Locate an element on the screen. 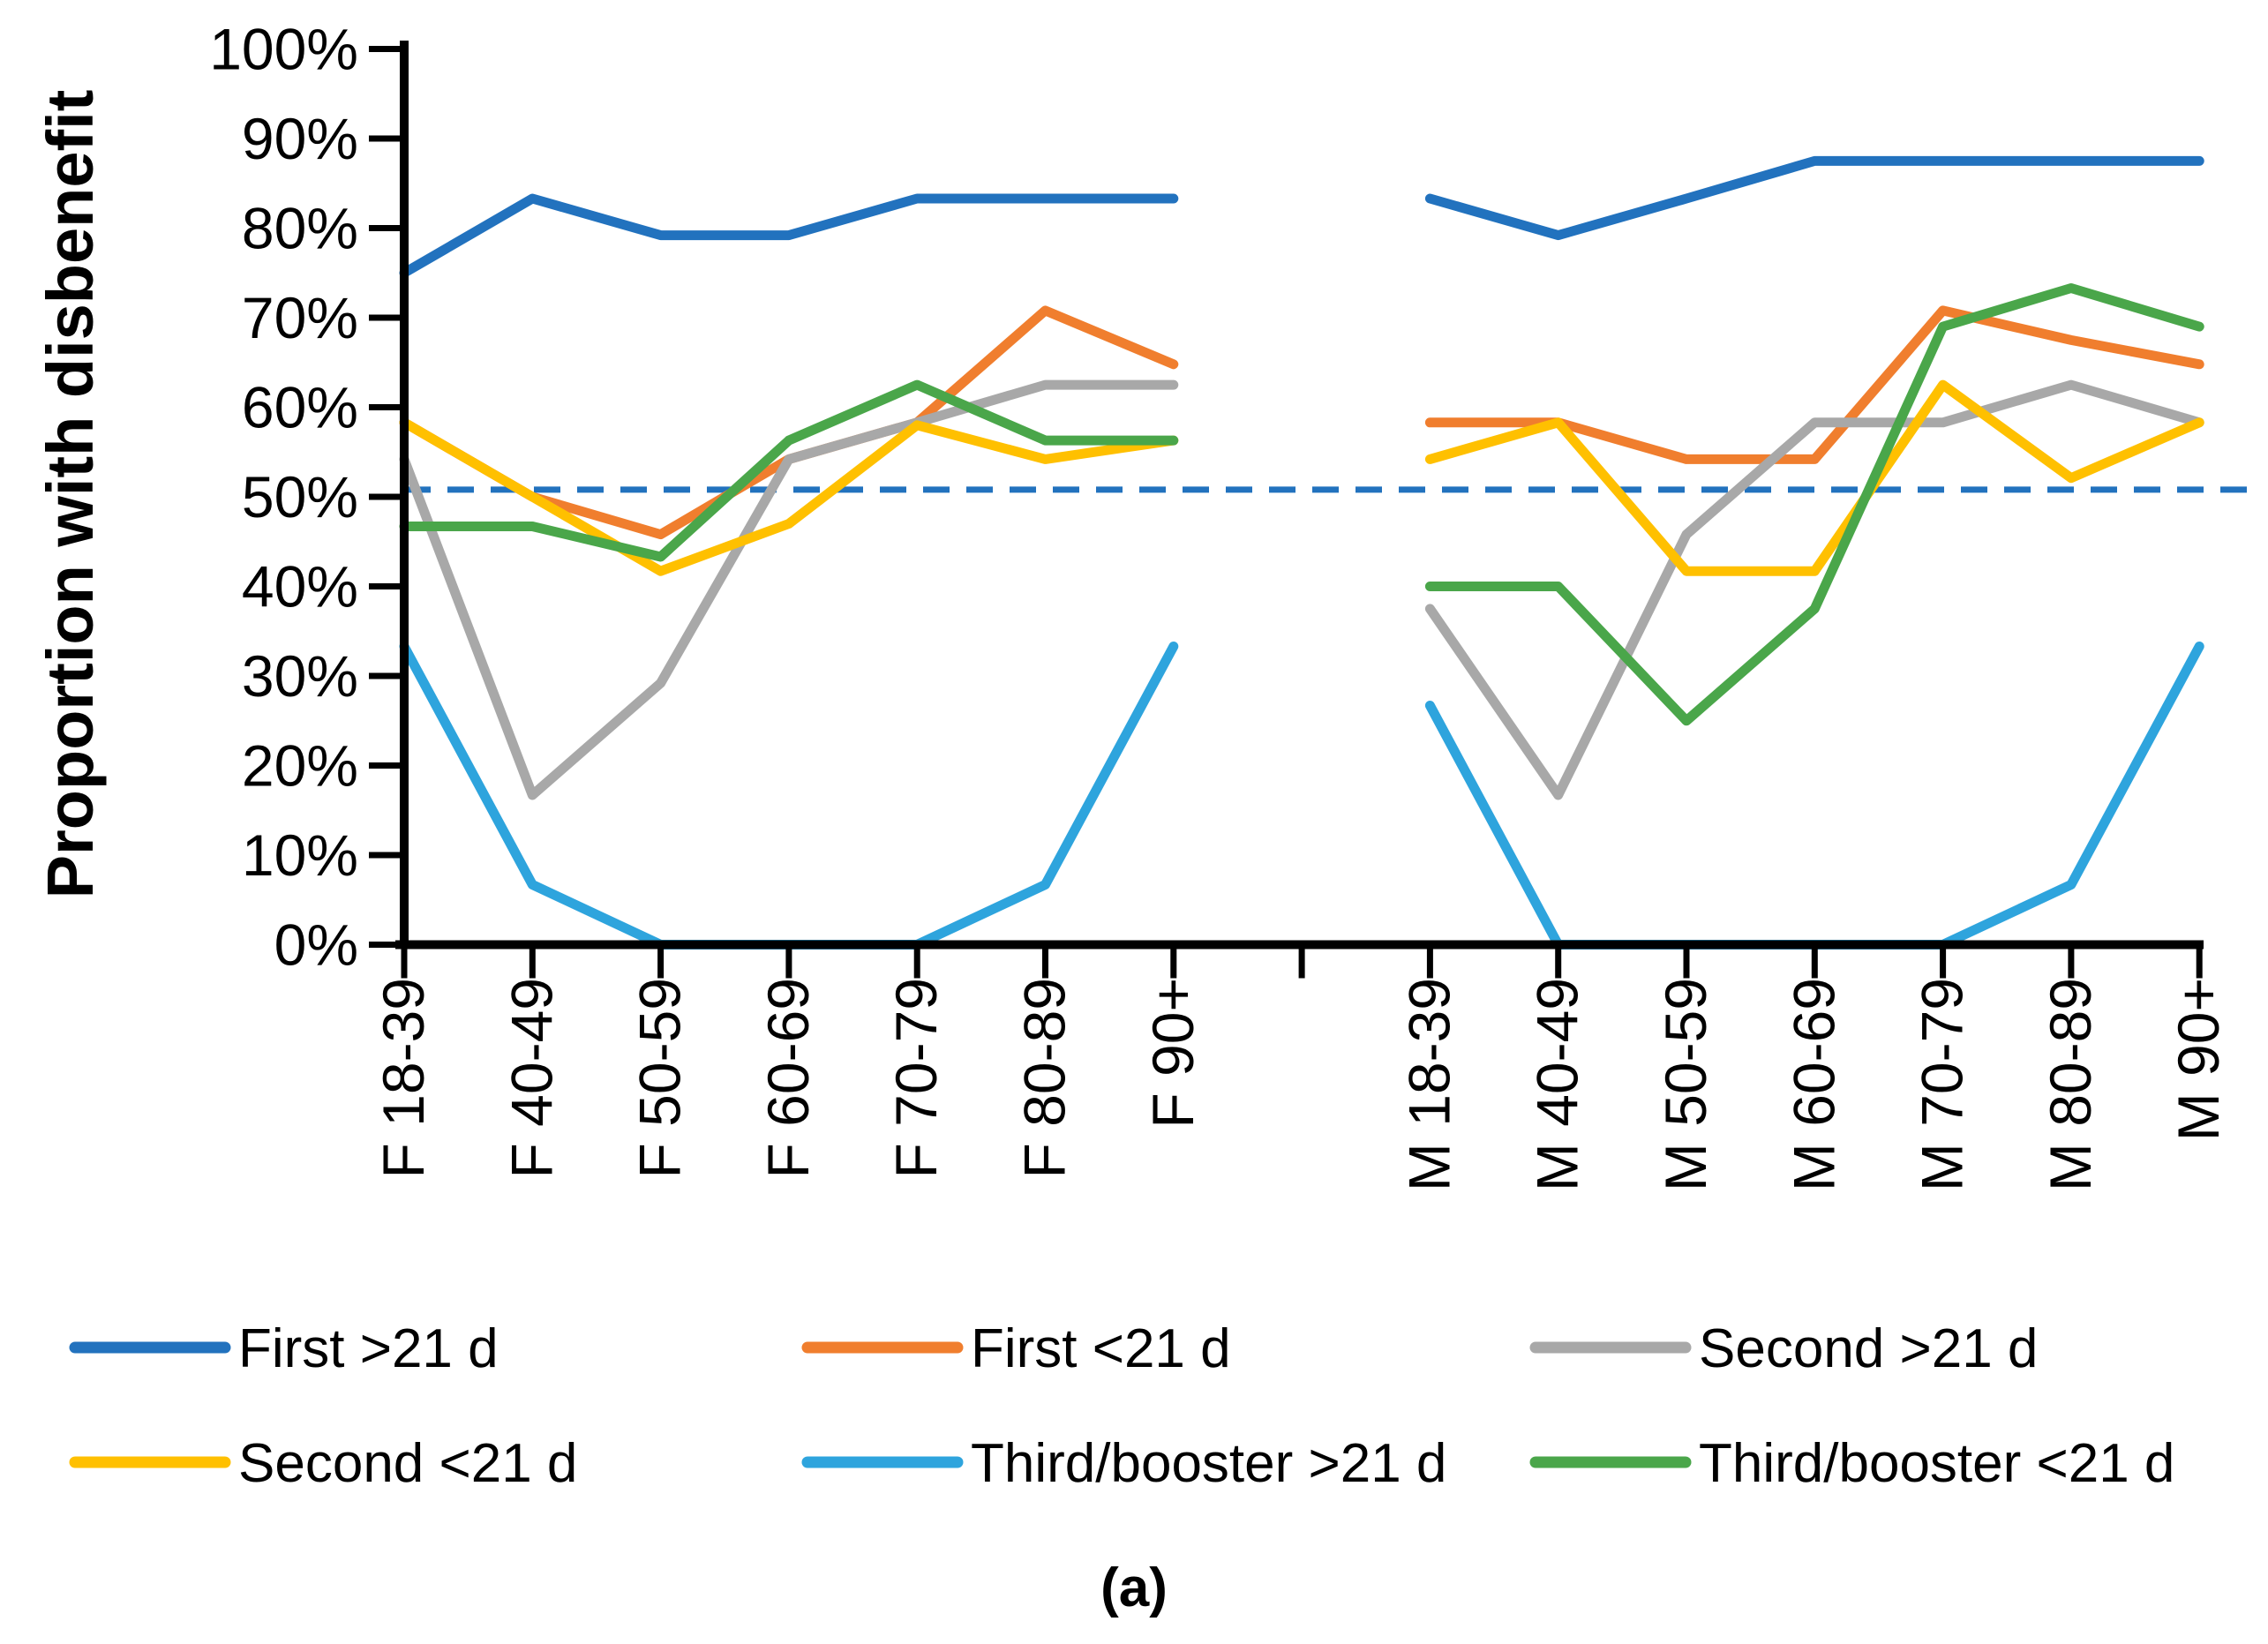 This screenshot has height=1644, width=2268. y-tick-label: 10% is located at coordinates (300, 855).